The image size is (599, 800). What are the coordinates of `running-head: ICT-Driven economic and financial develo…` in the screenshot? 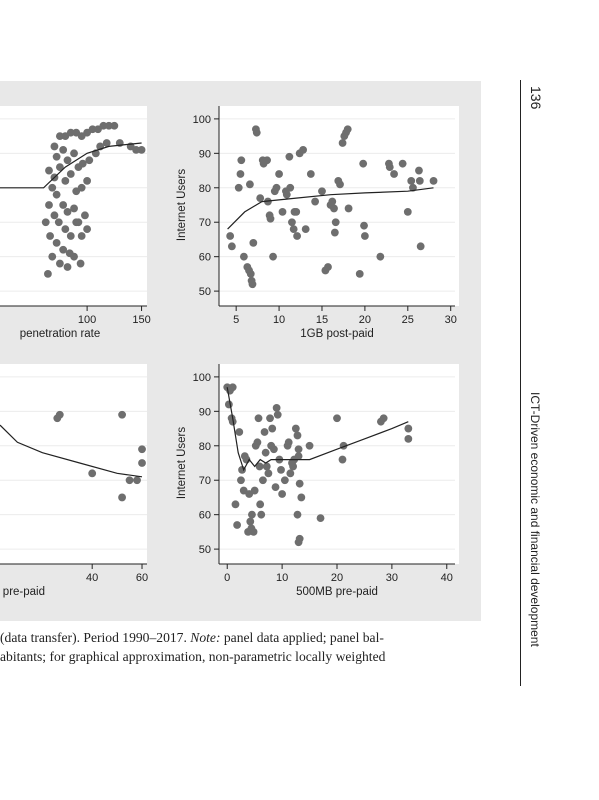 It's located at (537, 540).